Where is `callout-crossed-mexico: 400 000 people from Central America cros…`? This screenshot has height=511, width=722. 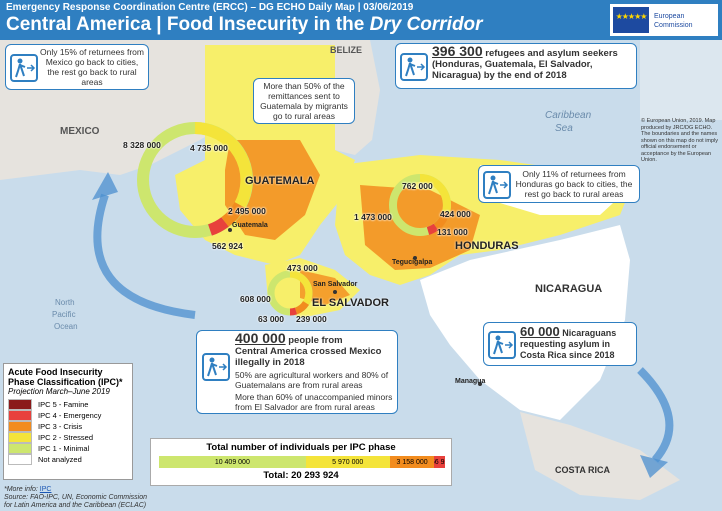
callout-crossed-mexico: 400 000 people from Central America cros… is located at coordinates (297, 372).